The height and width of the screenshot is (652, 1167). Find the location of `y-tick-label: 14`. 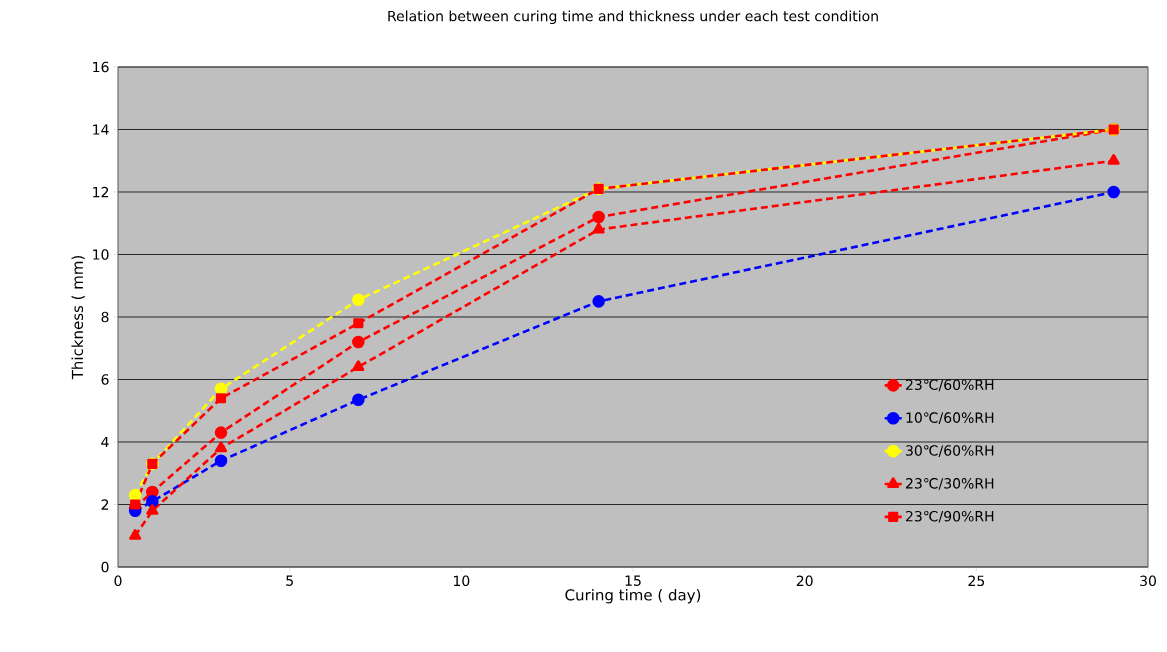

y-tick-label: 14 is located at coordinates (101, 129).